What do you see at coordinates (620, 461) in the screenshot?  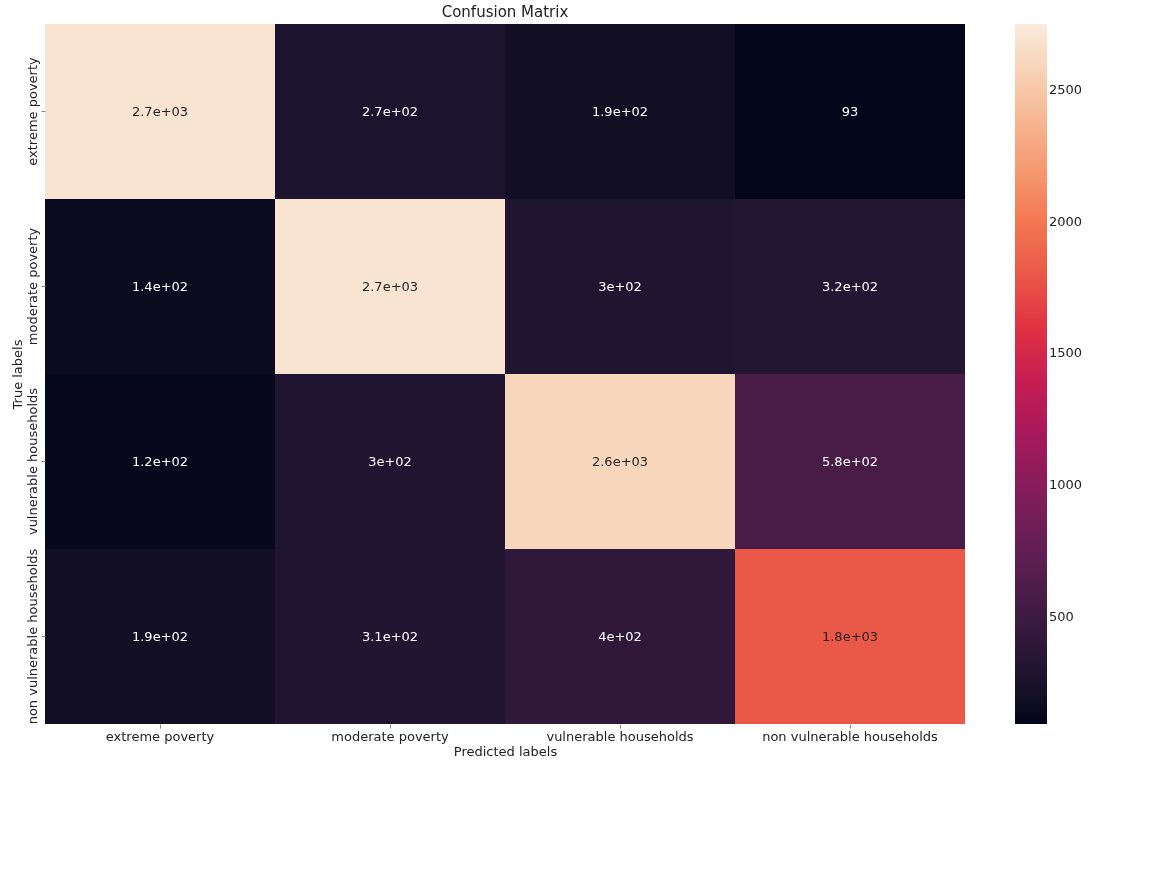 I see `data-label: 2.6e+03` at bounding box center [620, 461].